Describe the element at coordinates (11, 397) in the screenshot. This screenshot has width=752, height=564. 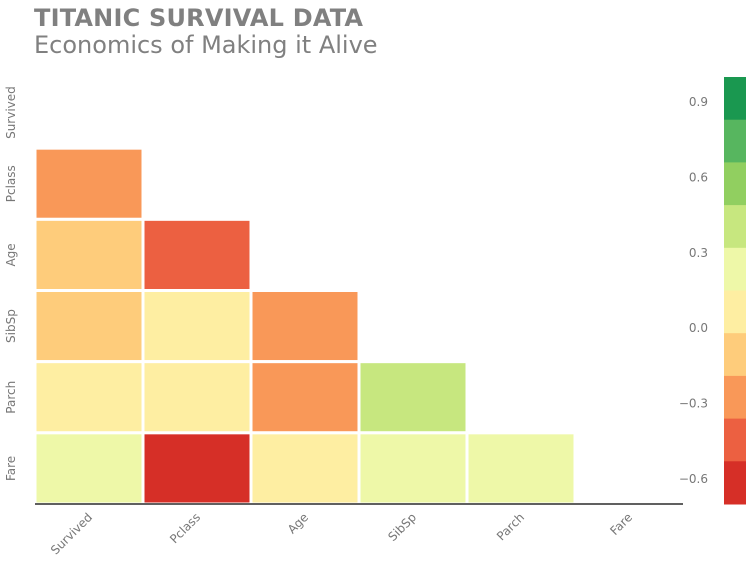
I see `y-tick-label-parch: Parch` at that location.